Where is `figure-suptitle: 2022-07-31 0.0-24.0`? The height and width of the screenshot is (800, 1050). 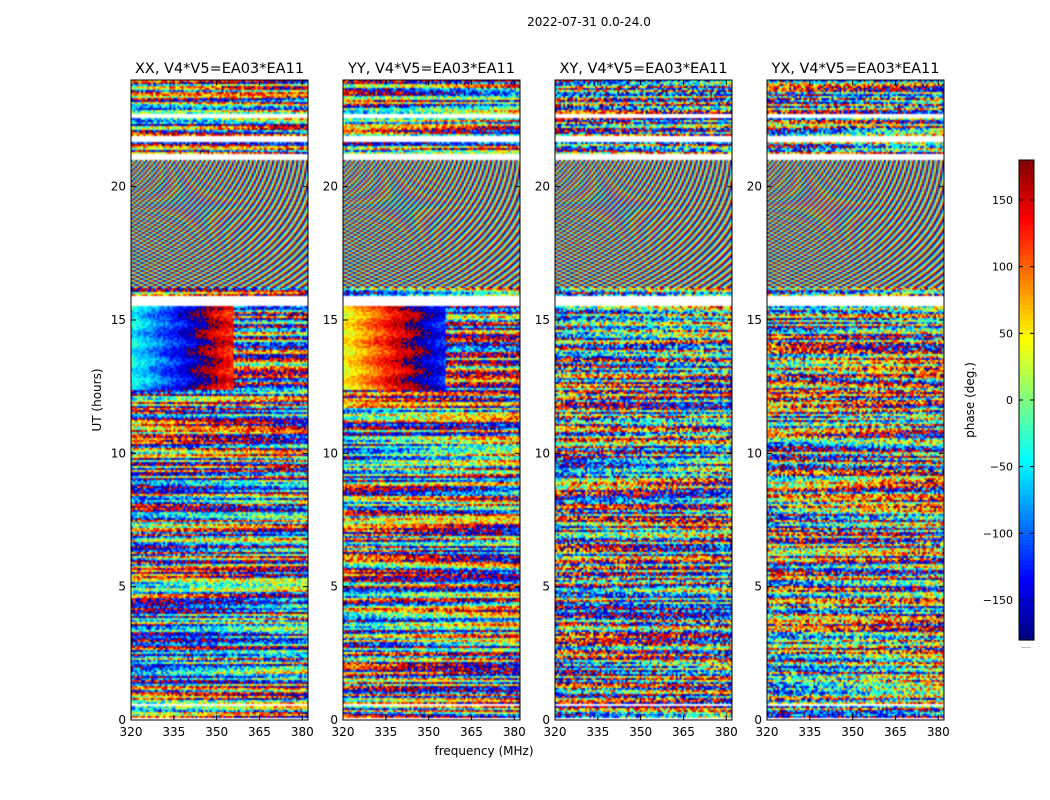 figure-suptitle: 2022-07-31 0.0-24.0 is located at coordinates (589, 22).